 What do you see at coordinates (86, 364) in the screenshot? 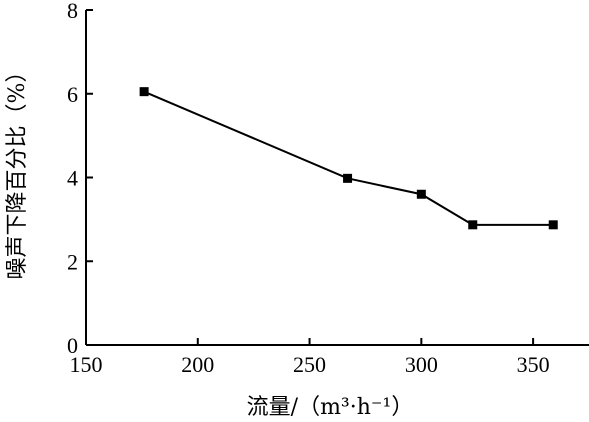
I see `x-tick-label: 150` at bounding box center [86, 364].